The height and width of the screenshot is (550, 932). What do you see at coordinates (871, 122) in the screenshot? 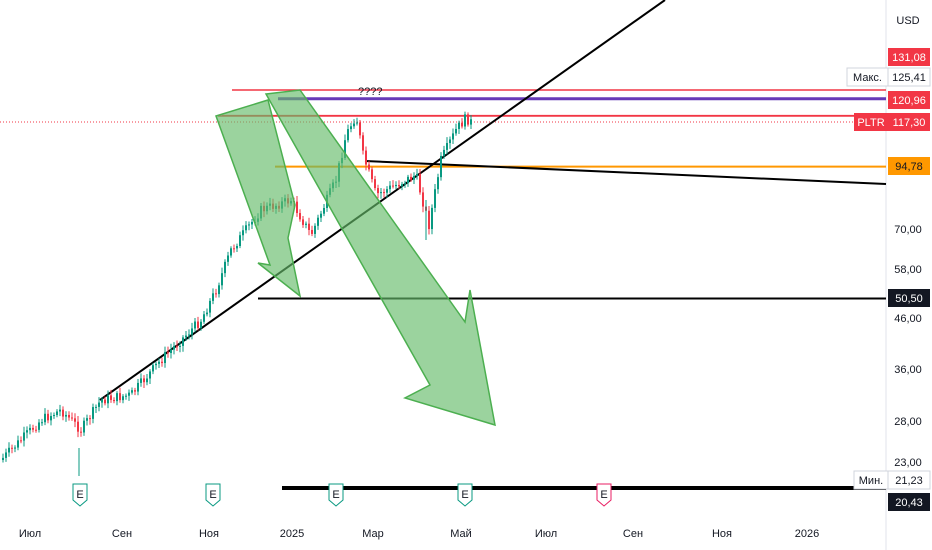
I see `price-tag-last-prefix-box` at bounding box center [871, 122].